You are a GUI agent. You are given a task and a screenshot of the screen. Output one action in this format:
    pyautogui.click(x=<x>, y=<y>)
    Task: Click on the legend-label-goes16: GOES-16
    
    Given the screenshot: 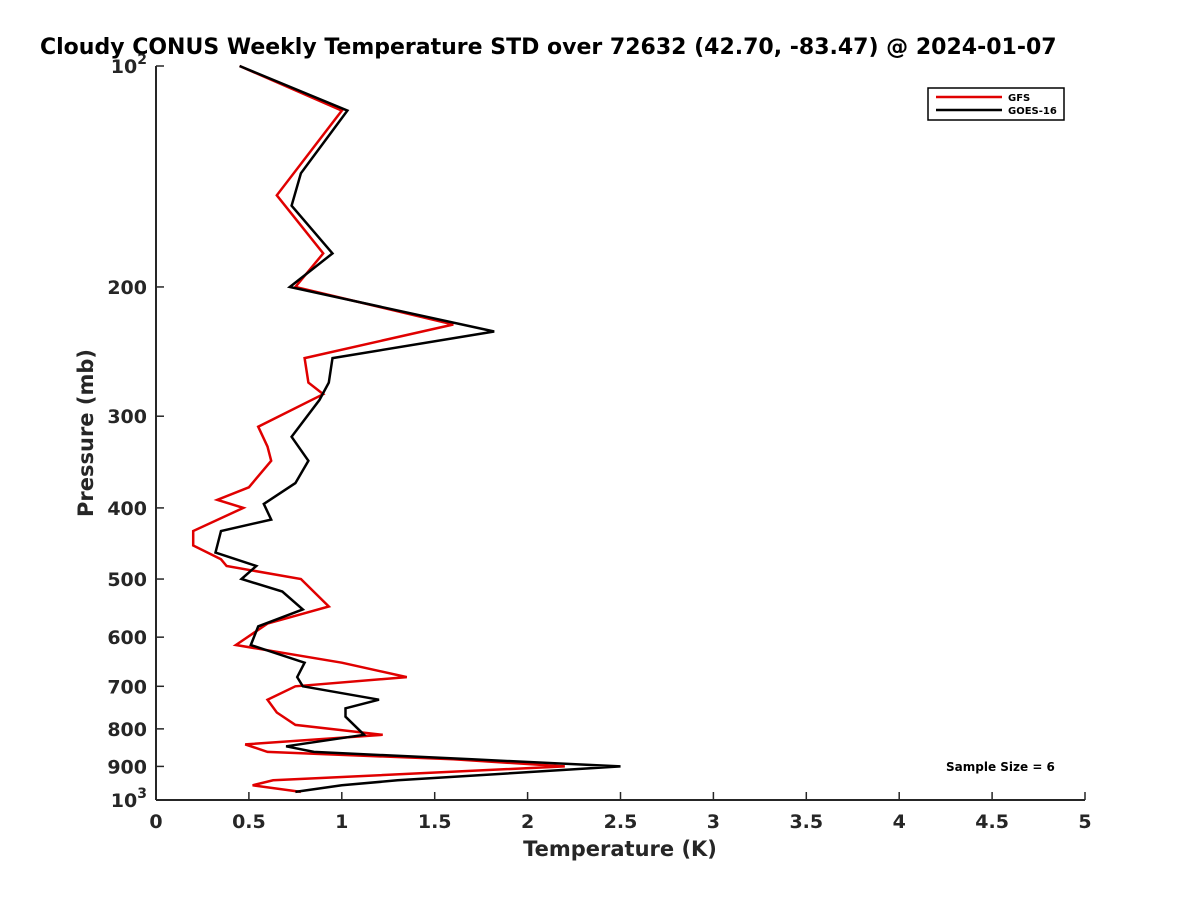 What is the action you would take?
    pyautogui.click(x=1032, y=111)
    